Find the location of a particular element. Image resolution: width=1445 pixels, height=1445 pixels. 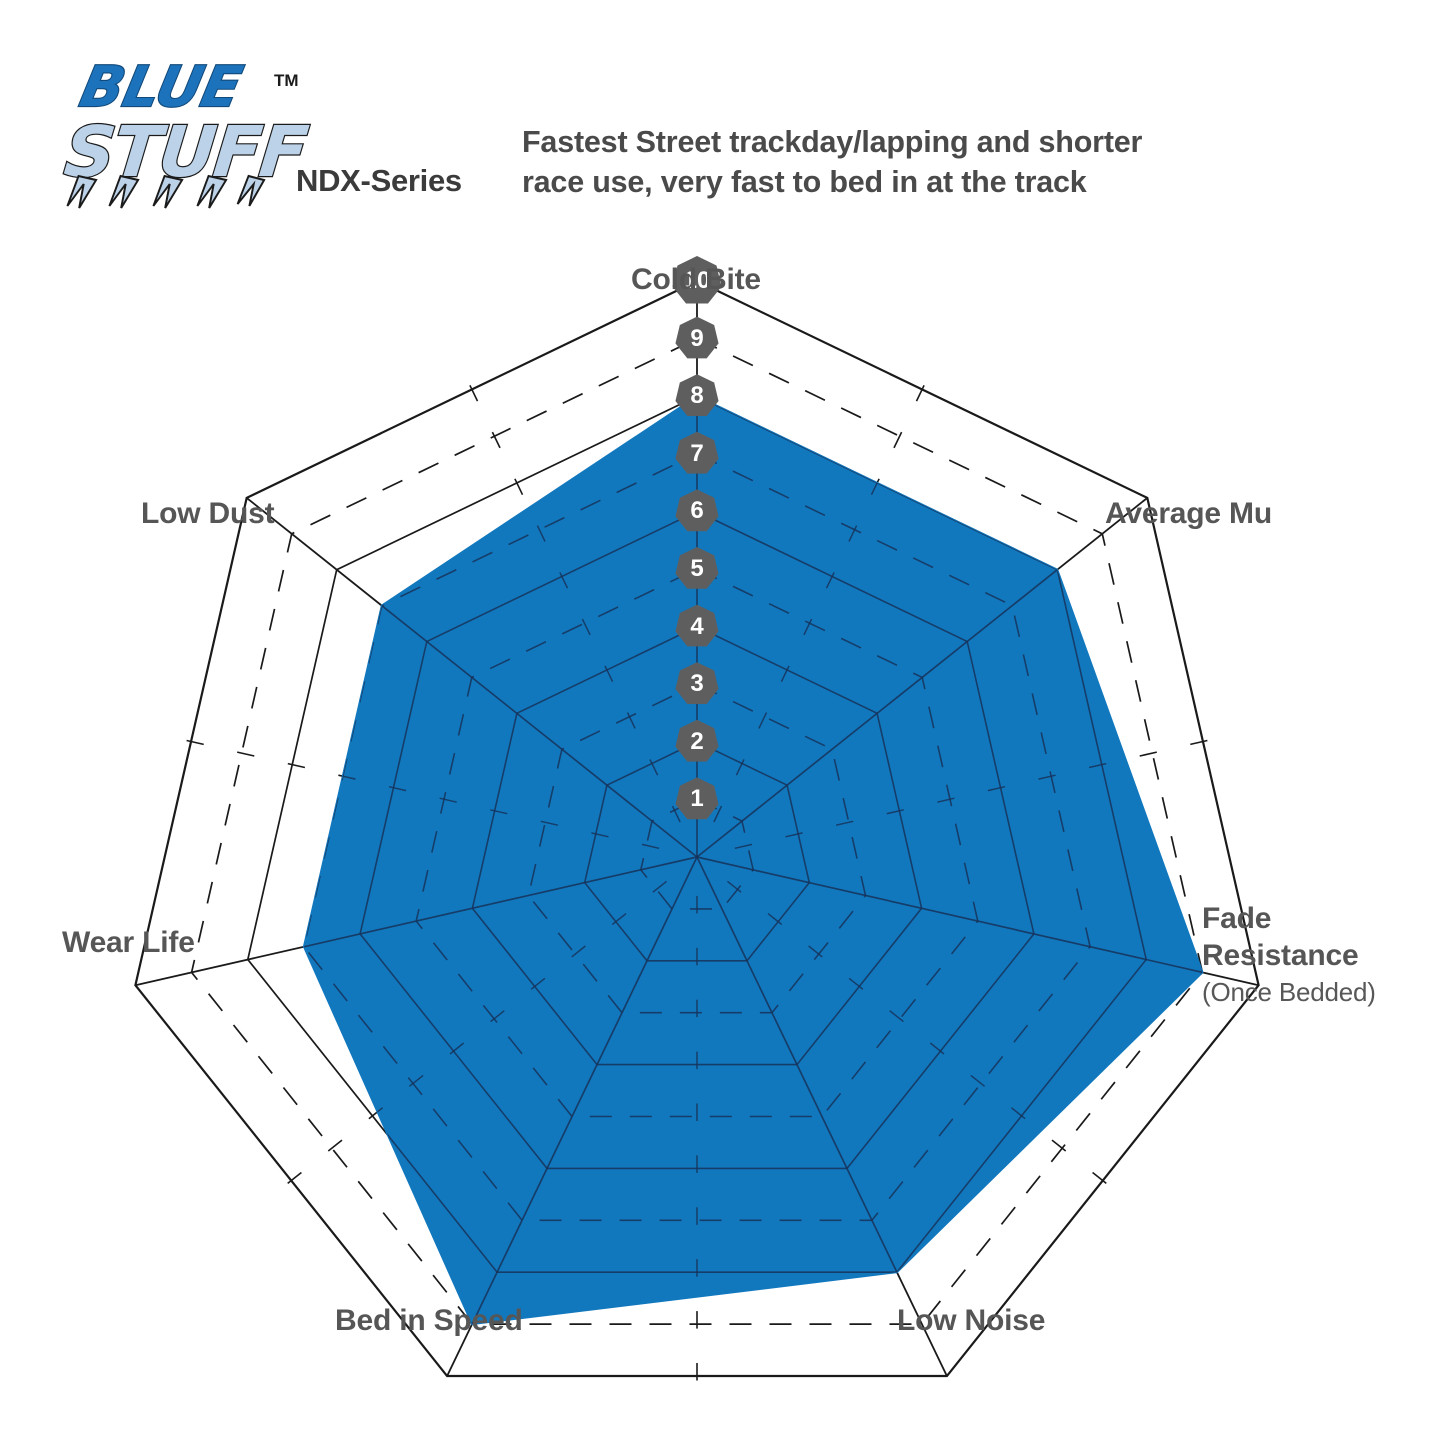

axis-label-cold-bite: Cold Bite is located at coordinates (696, 279).